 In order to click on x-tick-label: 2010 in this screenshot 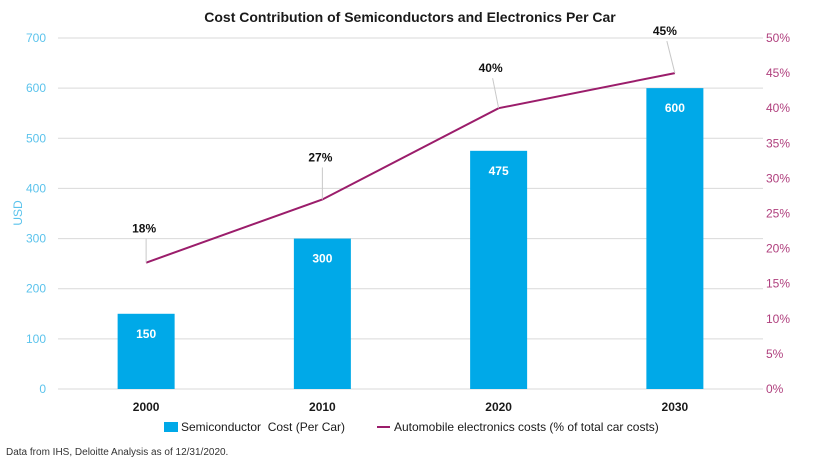, I will do `click(322, 407)`.